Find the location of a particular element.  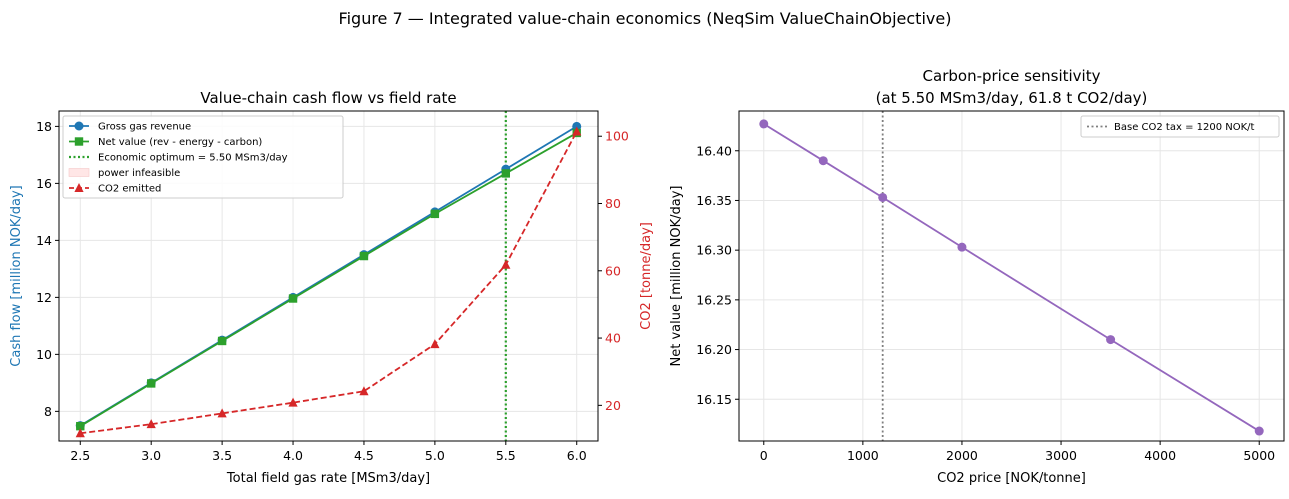

x-tick-label: 0 is located at coordinates (764, 455).